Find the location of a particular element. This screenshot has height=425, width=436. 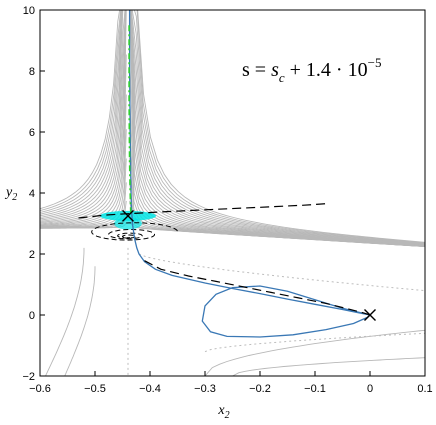

x-ticks: −0.6 −0.5 −0.4 −0.3 −0.2 −0.1 0 0.1 is located at coordinates (231, 383).